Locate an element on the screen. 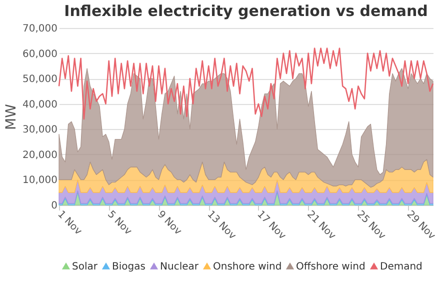 This screenshot has width=445, height=281. x-tick-label: 5 Nov is located at coordinates (119, 223).